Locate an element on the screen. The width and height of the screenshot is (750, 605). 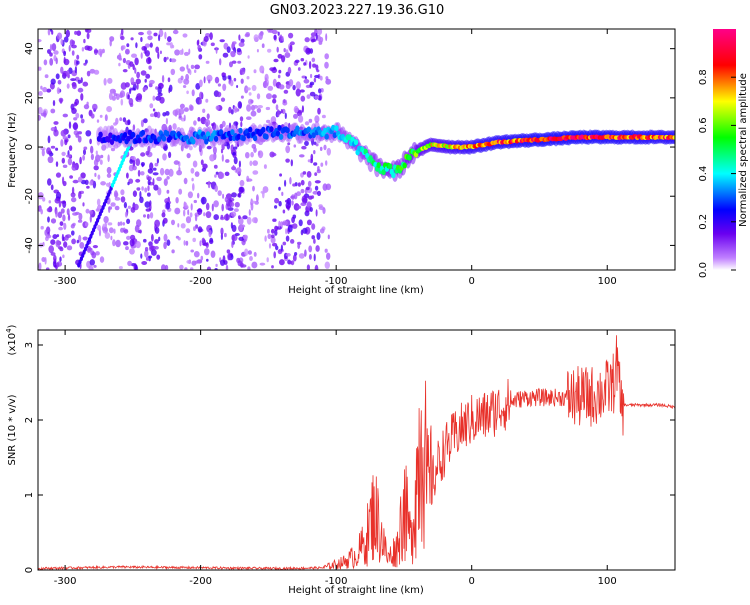
x-tick-label: -300 is located at coordinates (65, 581).